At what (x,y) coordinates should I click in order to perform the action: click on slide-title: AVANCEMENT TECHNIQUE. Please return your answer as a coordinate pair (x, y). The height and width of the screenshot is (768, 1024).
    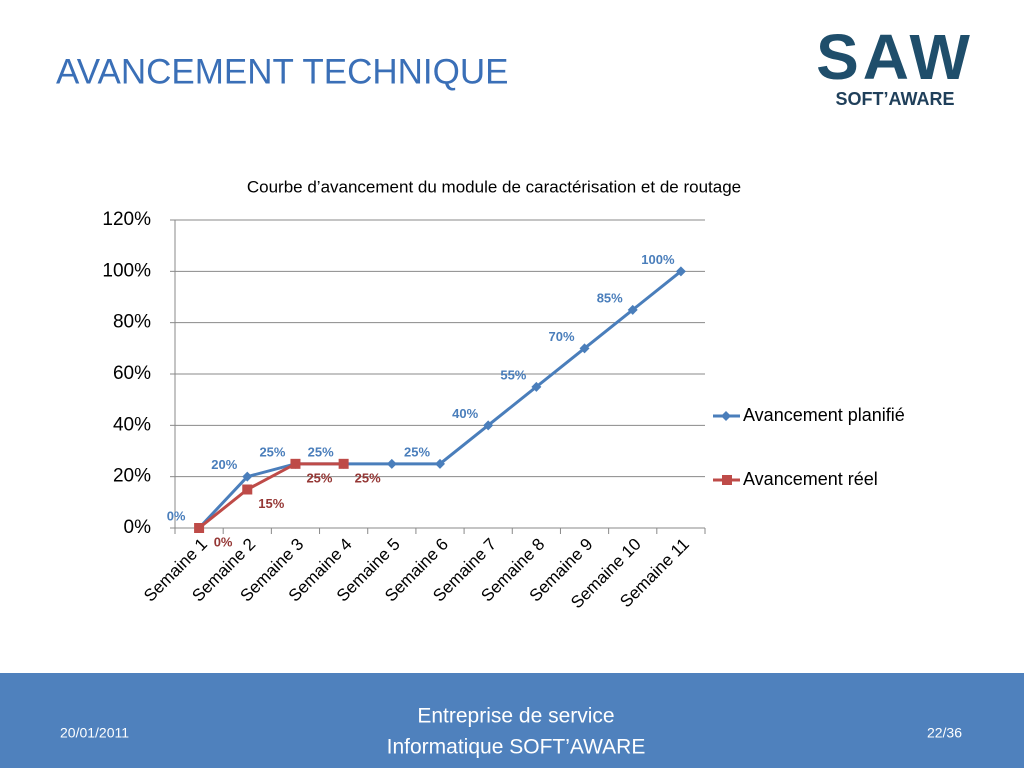
    Looking at the image, I should click on (282, 71).